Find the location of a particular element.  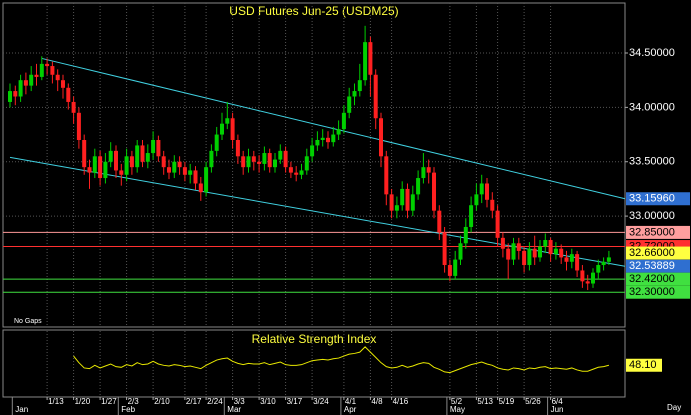

x-axis-label: Day is located at coordinates (674, 407).